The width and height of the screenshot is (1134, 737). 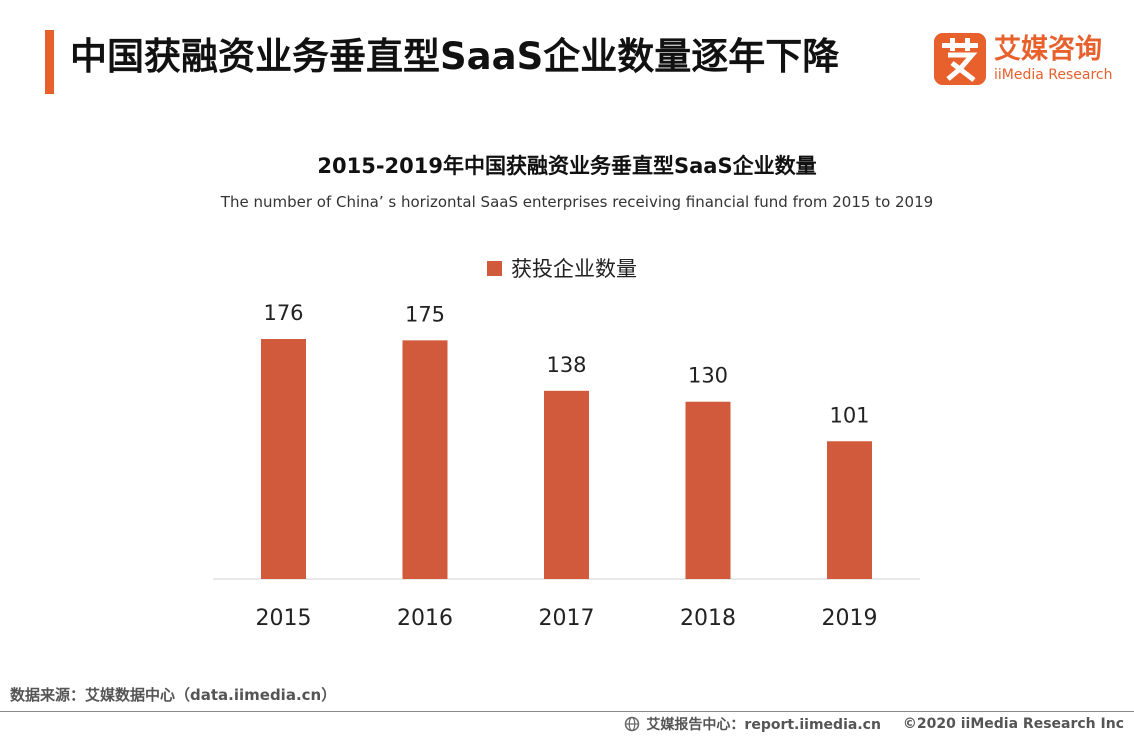 I want to click on bar-2017, so click(x=566, y=484).